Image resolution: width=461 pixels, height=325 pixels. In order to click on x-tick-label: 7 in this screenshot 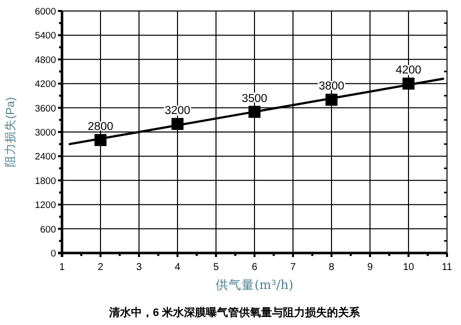, I will do `click(293, 267)`.